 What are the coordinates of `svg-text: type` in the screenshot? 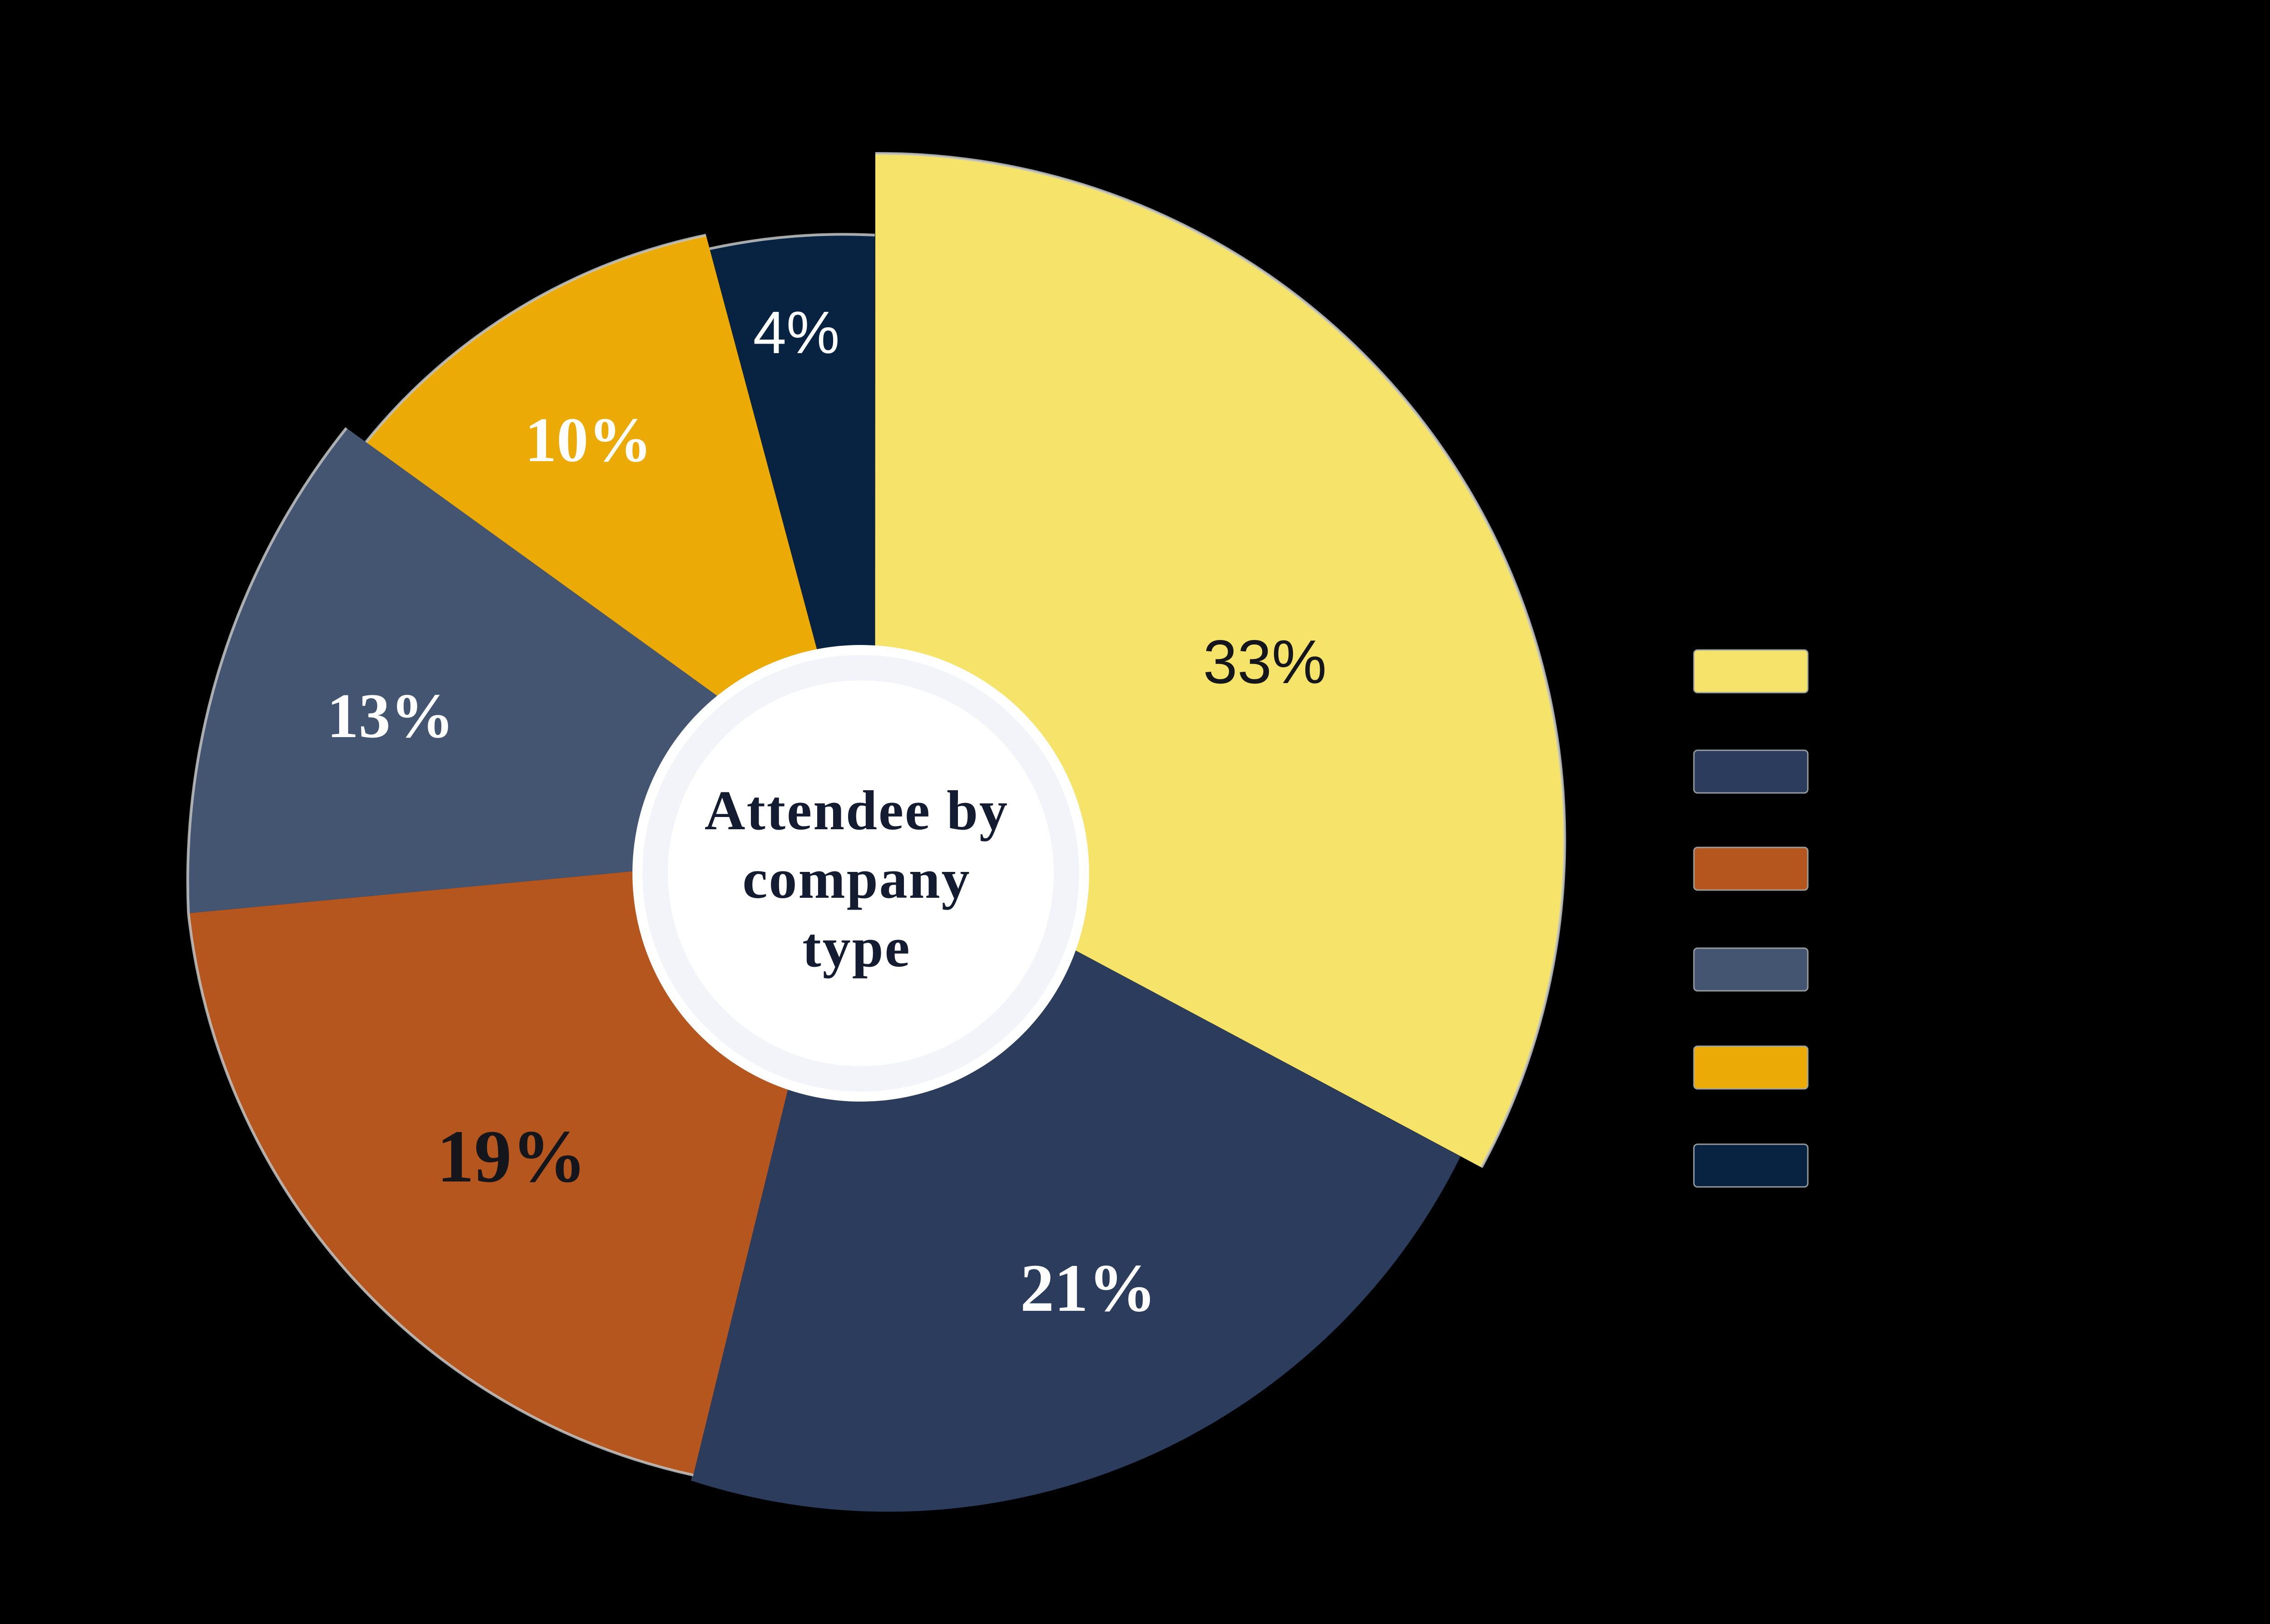 It's located at (856, 947).